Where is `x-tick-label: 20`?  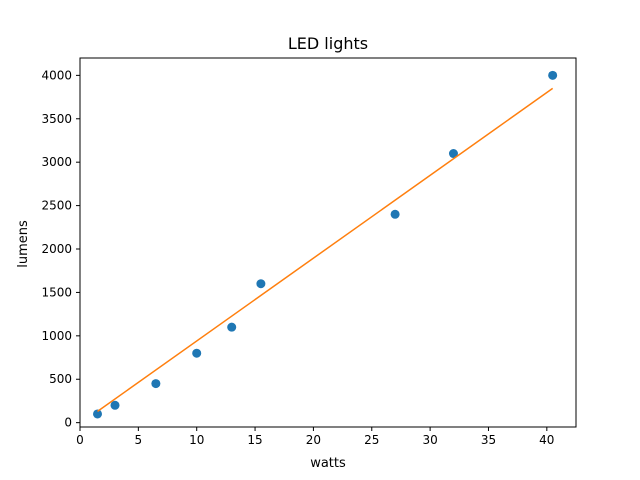
x-tick-label: 20 is located at coordinates (313, 440).